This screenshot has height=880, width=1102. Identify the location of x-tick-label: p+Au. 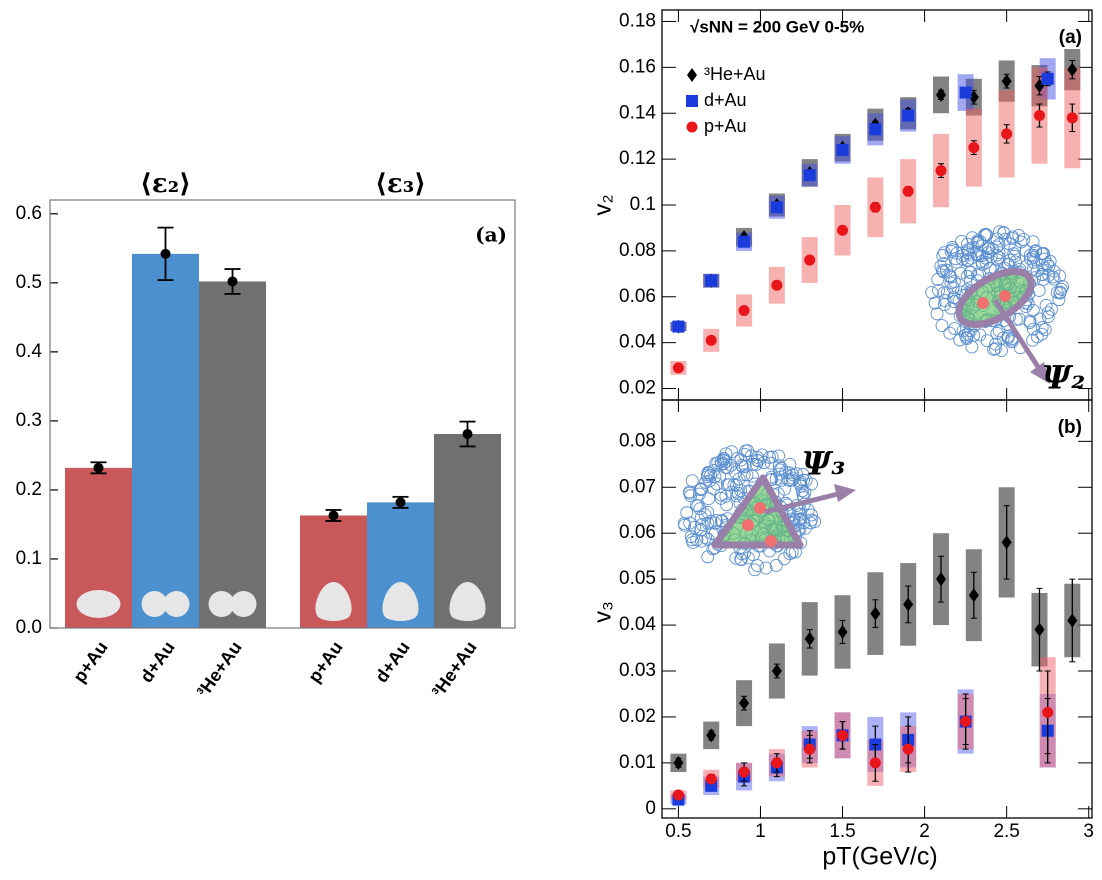
(90, 662).